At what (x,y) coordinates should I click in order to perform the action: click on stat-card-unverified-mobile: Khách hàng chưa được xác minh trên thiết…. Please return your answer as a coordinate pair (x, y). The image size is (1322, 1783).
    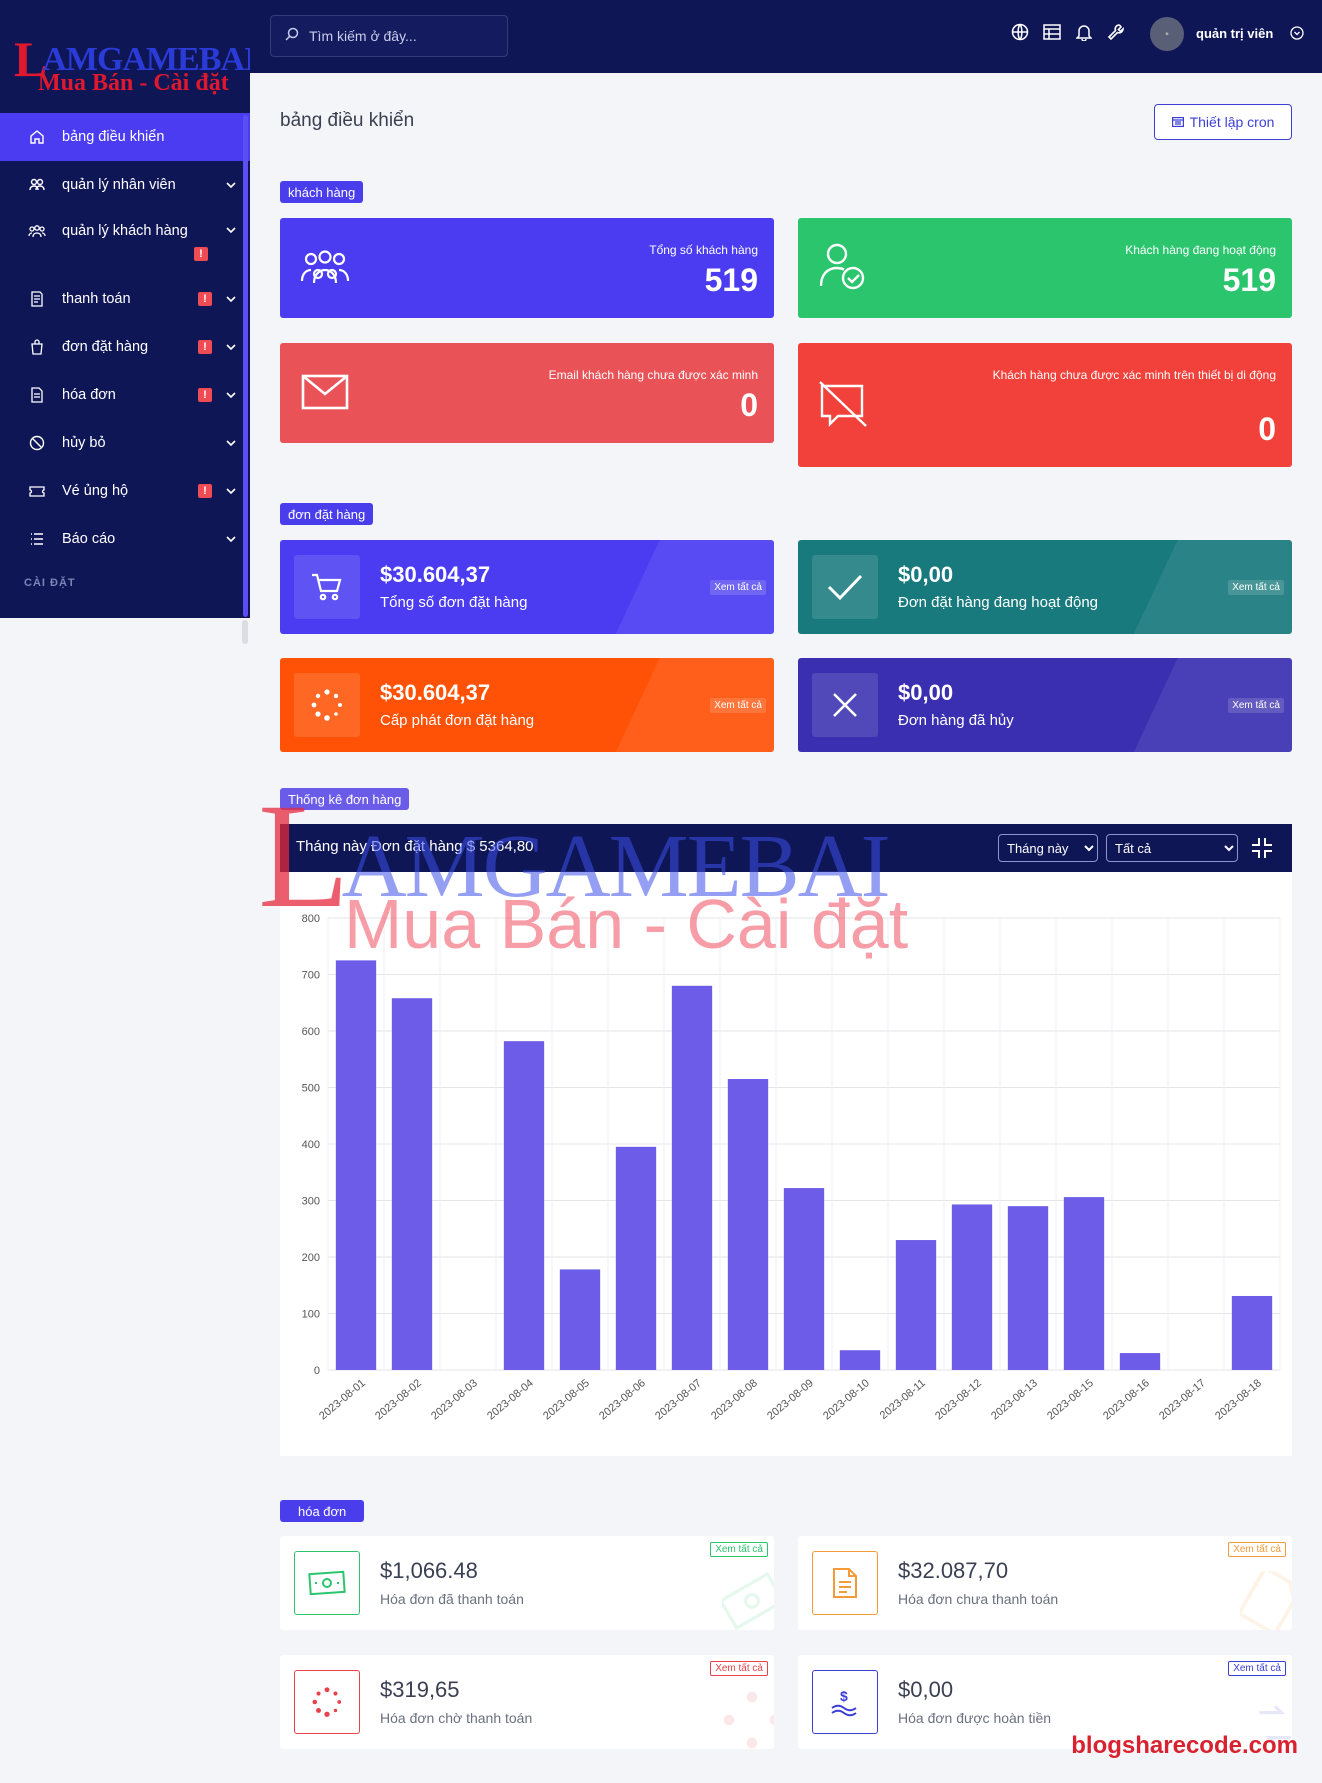
    Looking at the image, I should click on (1045, 405).